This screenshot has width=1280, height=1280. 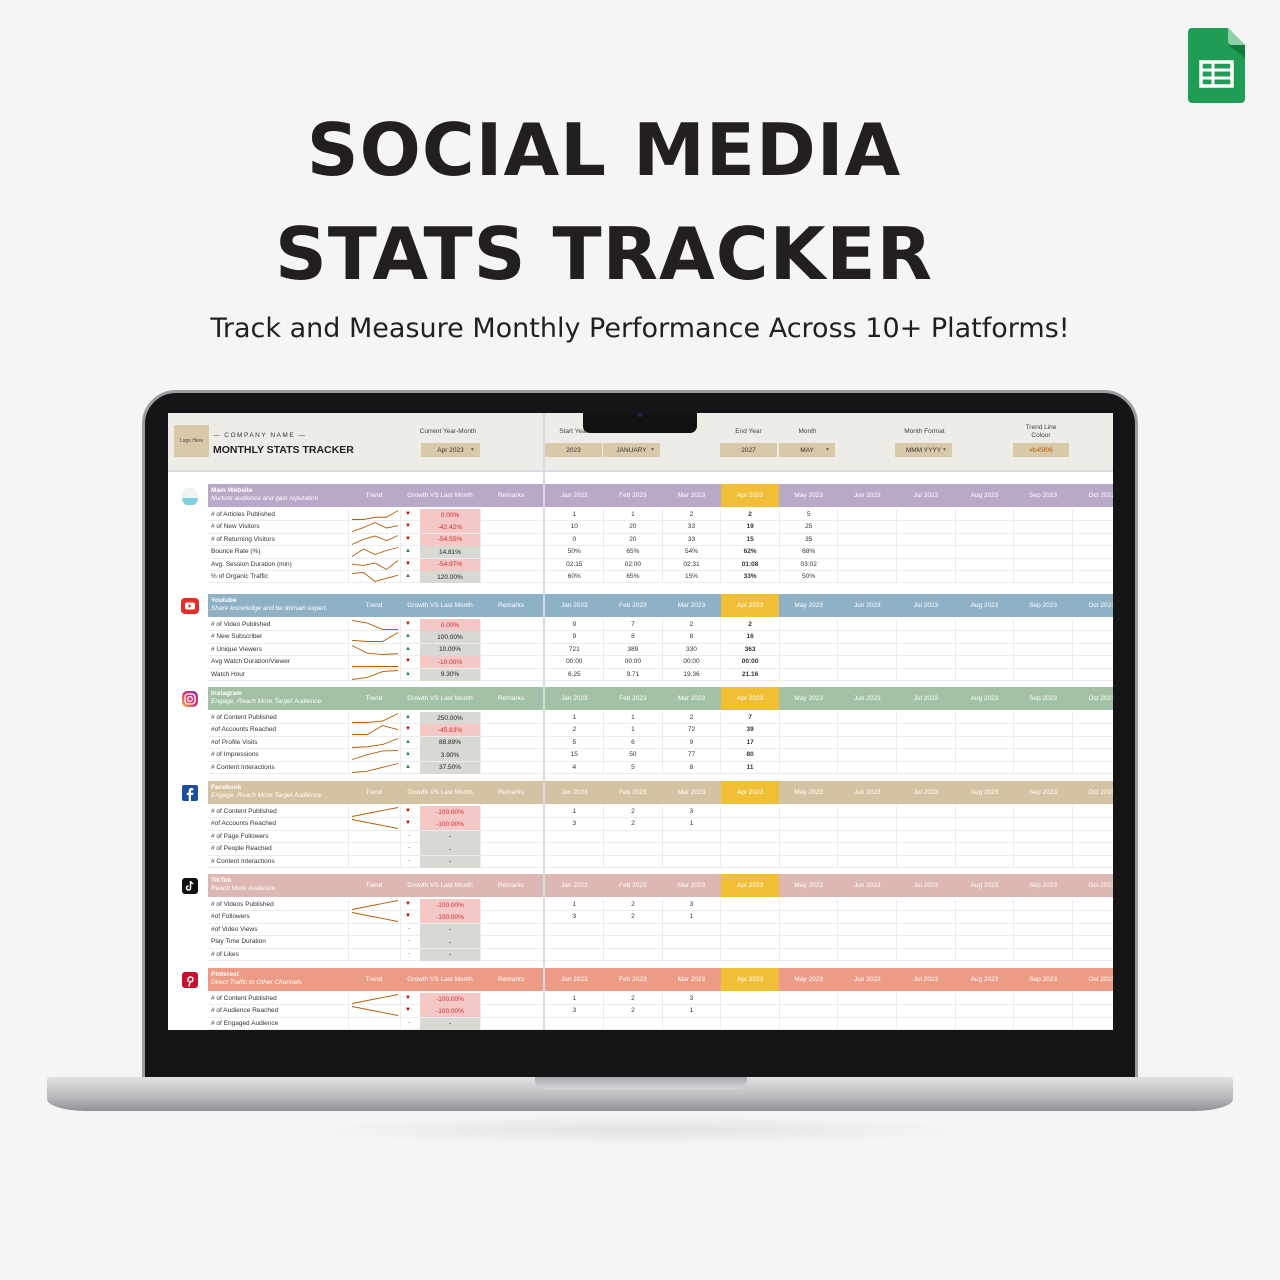 I want to click on table-row: Watch Hour ▲ 9.30% 6.25 9.71 19.36 21.16, so click(x=660, y=674).